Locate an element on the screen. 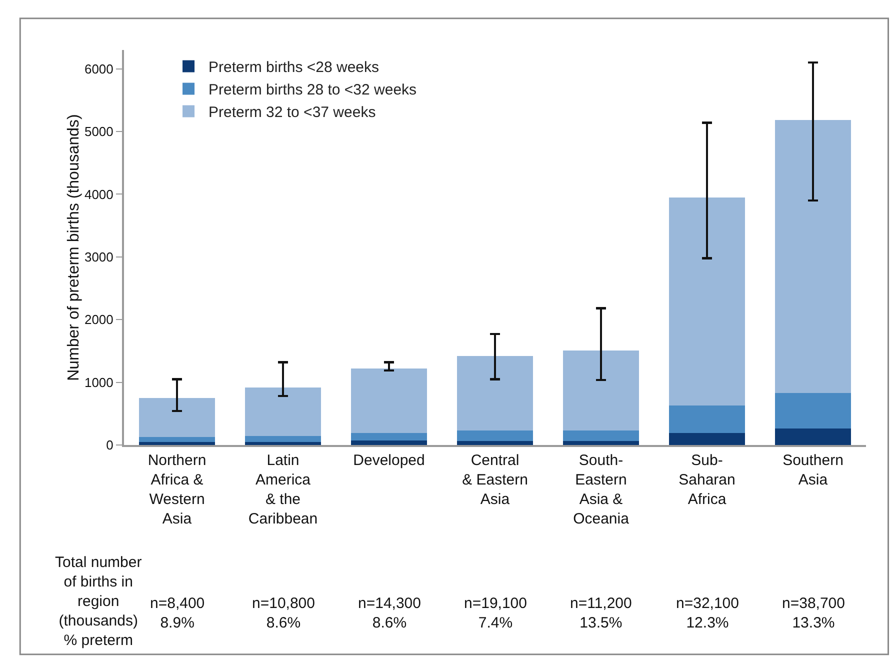 This screenshot has width=896, height=666. x-tick-label: Latin America & the Caribbean is located at coordinates (283, 490).